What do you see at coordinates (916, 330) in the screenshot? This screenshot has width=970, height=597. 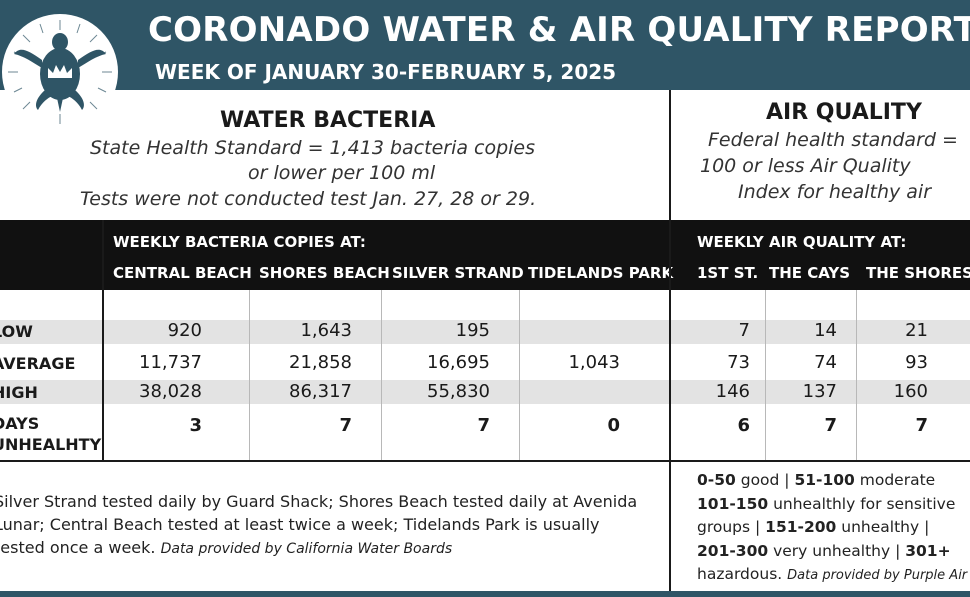 I see `air-low-shores: 21` at bounding box center [916, 330].